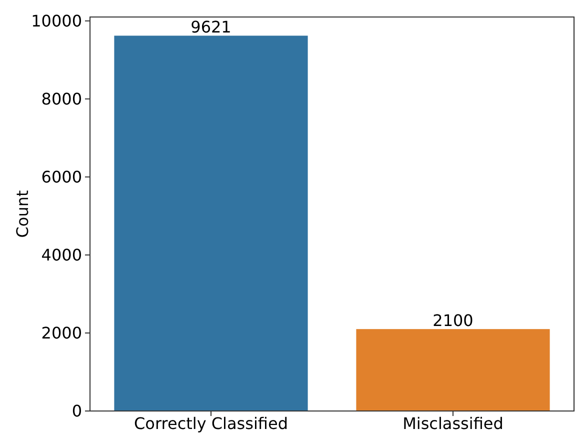 The height and width of the screenshot is (433, 575). I want to click on y-axis-title: Count, so click(22, 214).